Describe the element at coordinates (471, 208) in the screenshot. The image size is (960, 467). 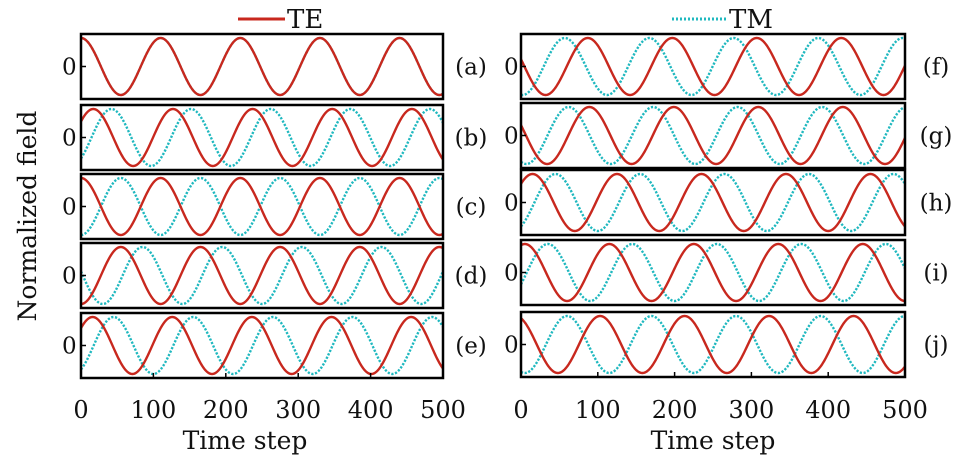
I see `panel-label: (c)` at that location.